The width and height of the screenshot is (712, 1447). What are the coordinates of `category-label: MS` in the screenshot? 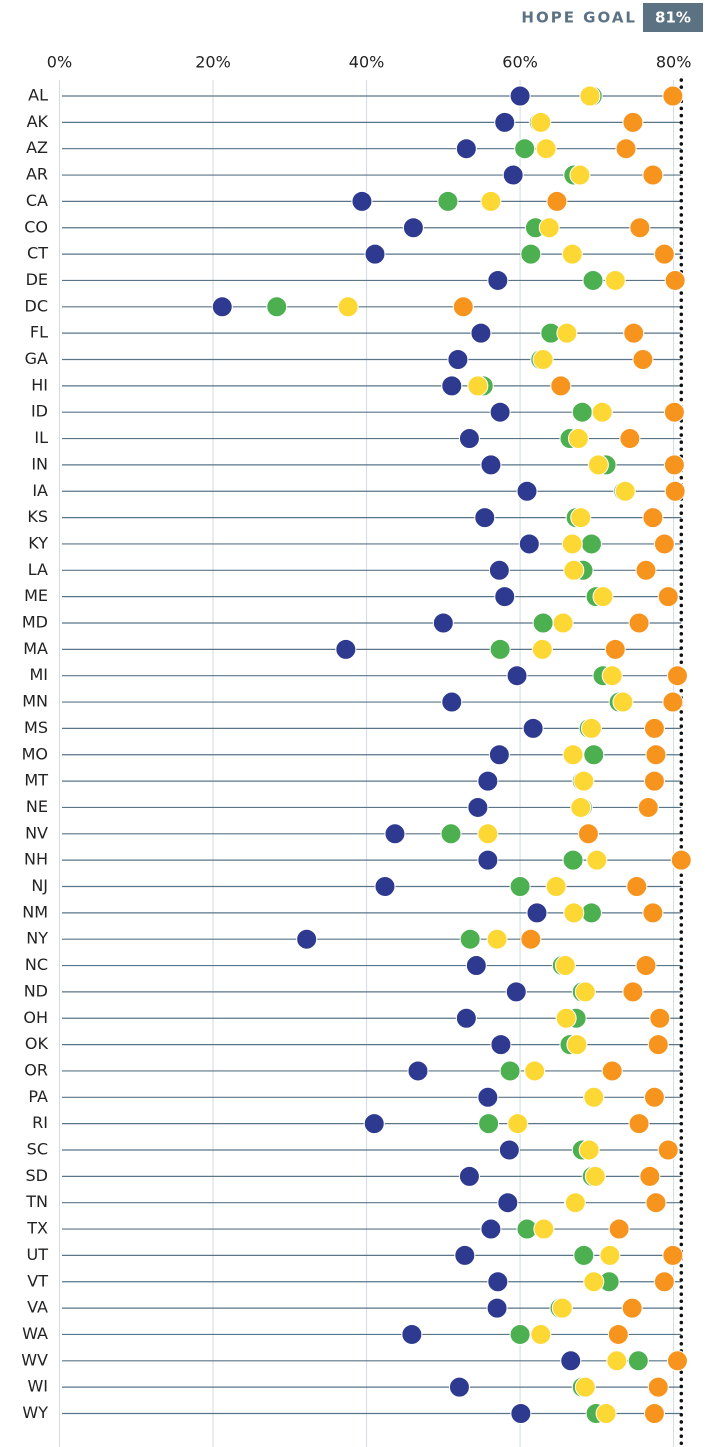 It's located at (36, 727).